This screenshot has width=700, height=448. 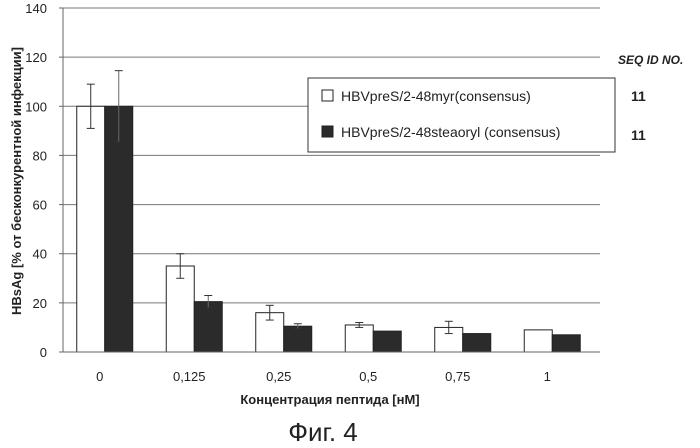 I want to click on legend-swatch-steaoryl, so click(x=327, y=131).